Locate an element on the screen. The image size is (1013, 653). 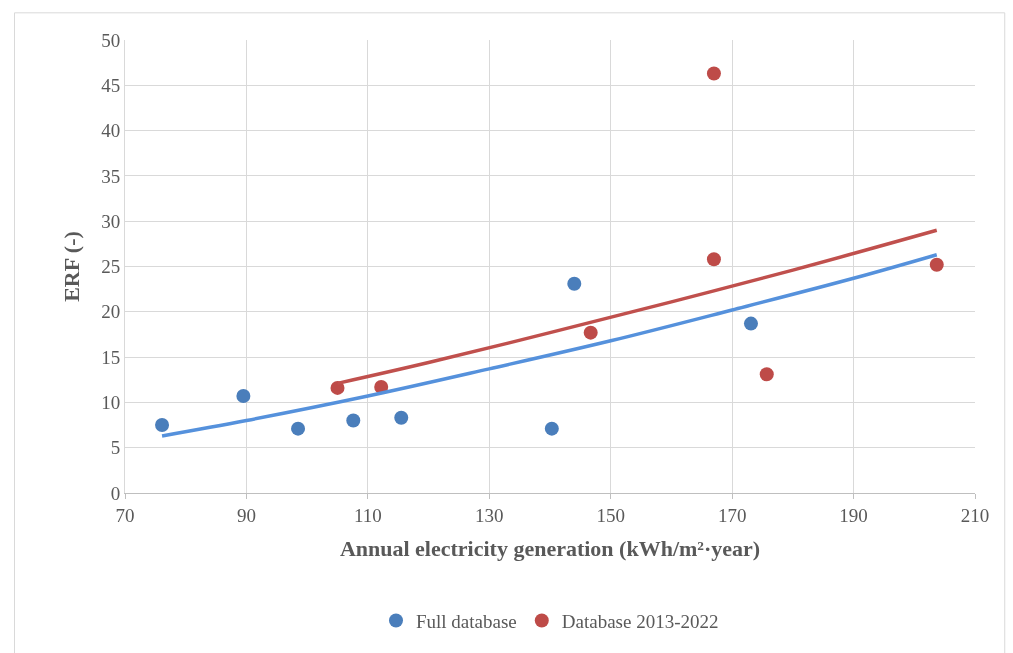
legend-label: Full database is located at coordinates (466, 621).